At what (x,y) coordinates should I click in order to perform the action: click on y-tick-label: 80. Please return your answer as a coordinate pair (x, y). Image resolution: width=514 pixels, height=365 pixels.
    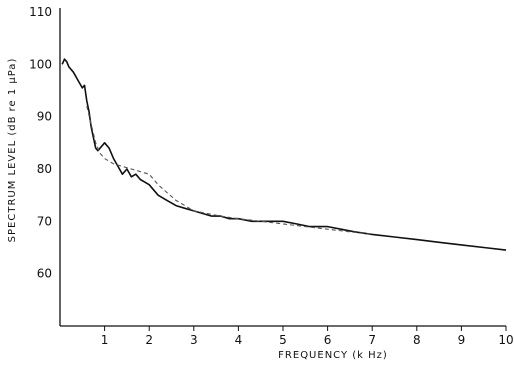
    Looking at the image, I should click on (44, 169).